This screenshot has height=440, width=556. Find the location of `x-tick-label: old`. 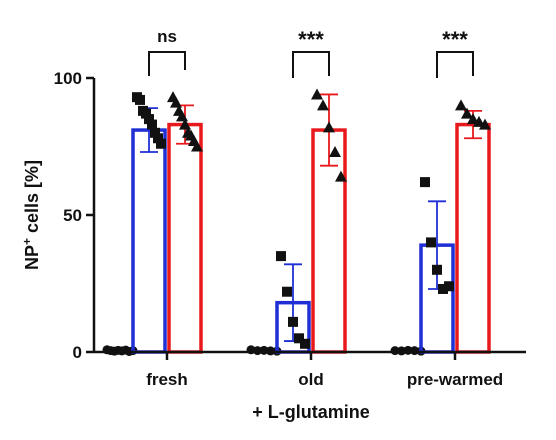

x-tick-label: old is located at coordinates (311, 379).